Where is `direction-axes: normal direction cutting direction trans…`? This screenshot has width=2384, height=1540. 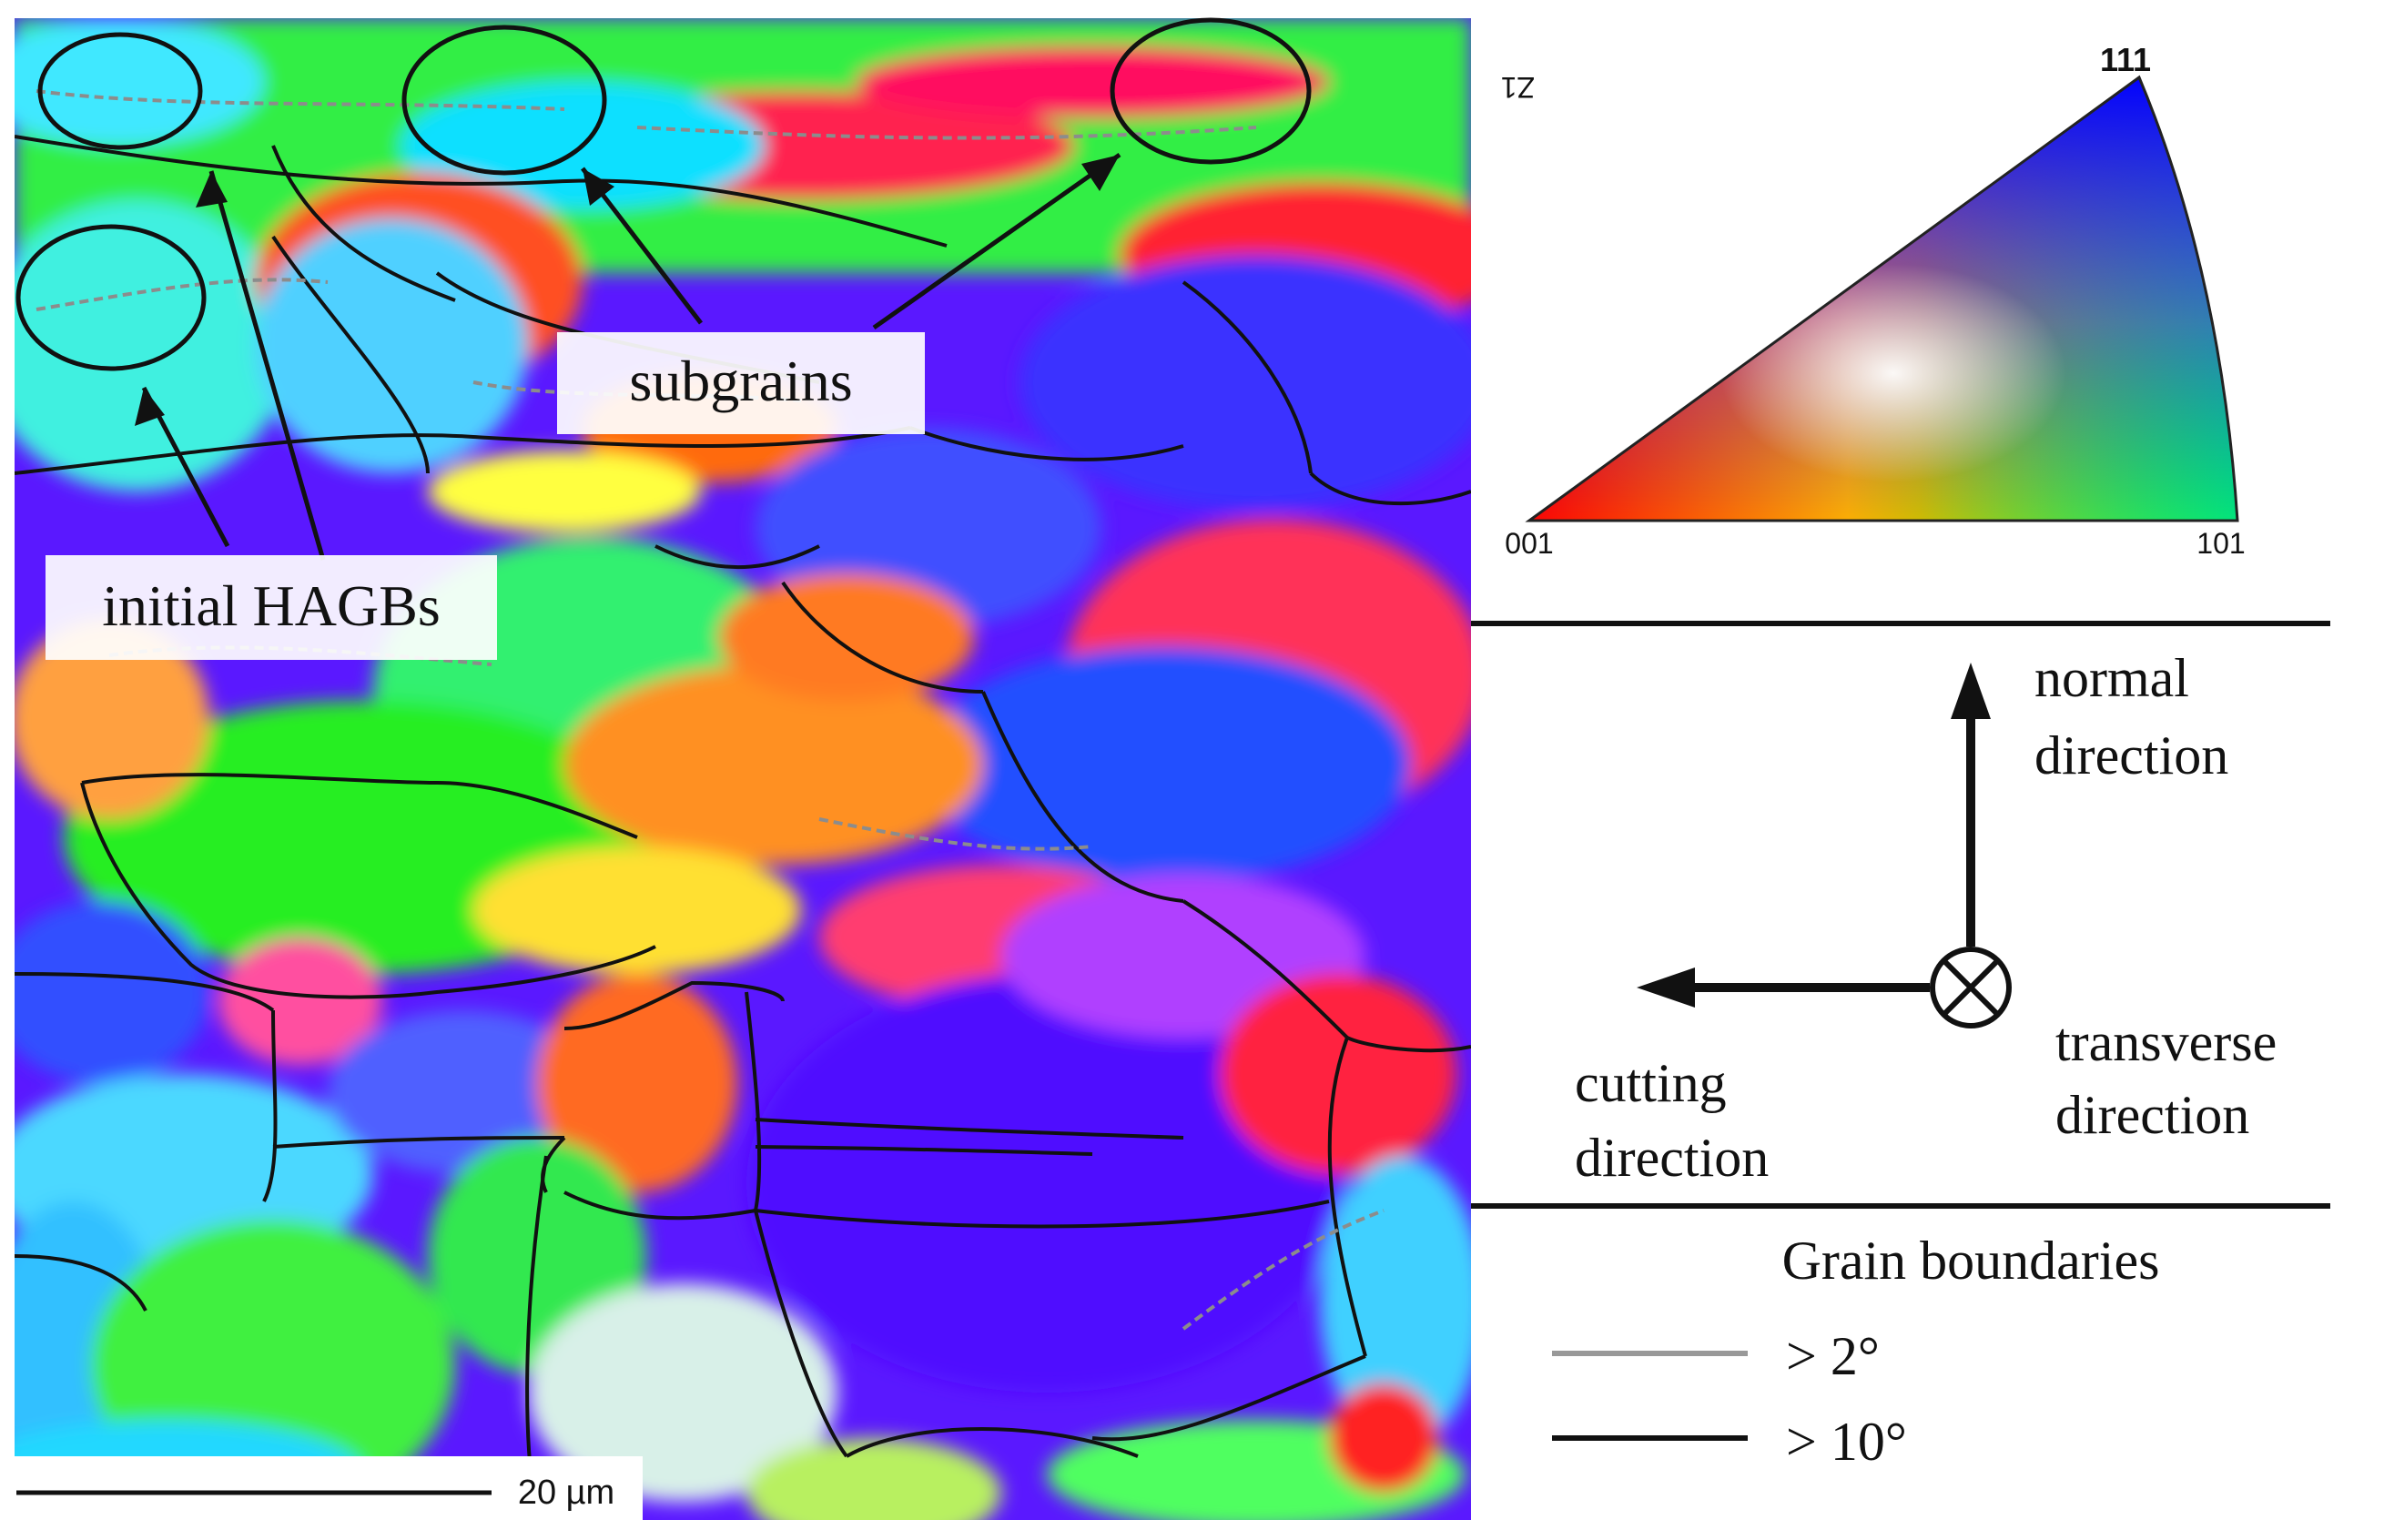 direction-axes: normal direction cutting direction trans… is located at coordinates (1932, 918).